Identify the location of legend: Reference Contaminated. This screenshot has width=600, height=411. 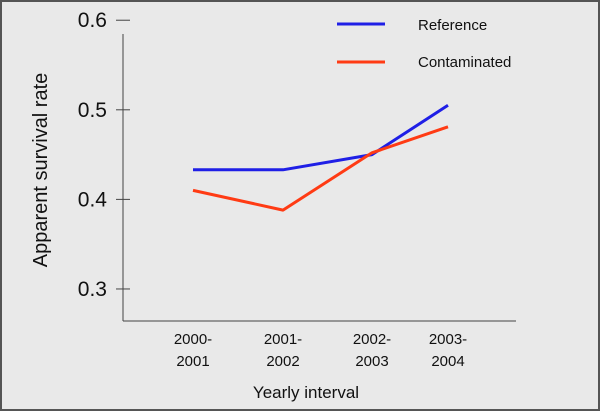
(424, 44).